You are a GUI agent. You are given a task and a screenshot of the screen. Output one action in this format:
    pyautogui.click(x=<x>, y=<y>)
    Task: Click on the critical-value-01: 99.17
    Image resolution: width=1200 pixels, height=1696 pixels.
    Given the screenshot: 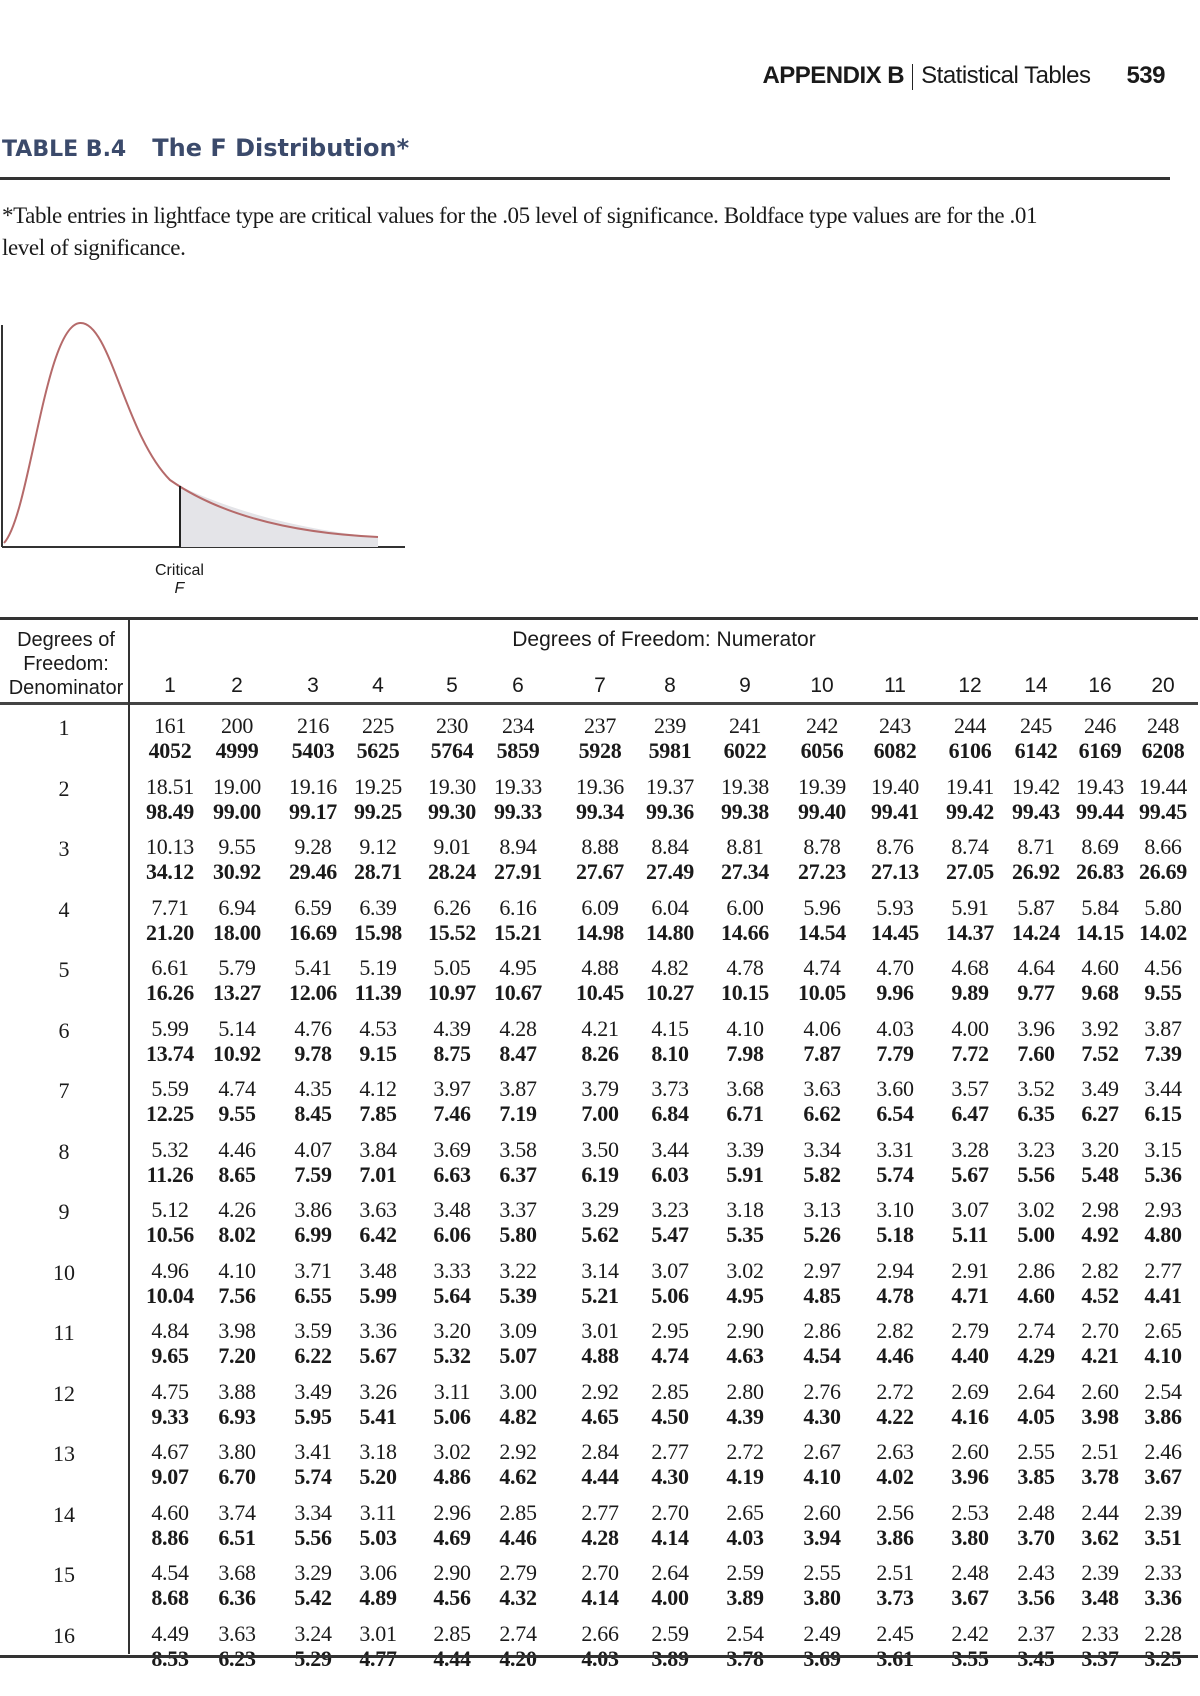 What is the action you would take?
    pyautogui.click(x=313, y=811)
    